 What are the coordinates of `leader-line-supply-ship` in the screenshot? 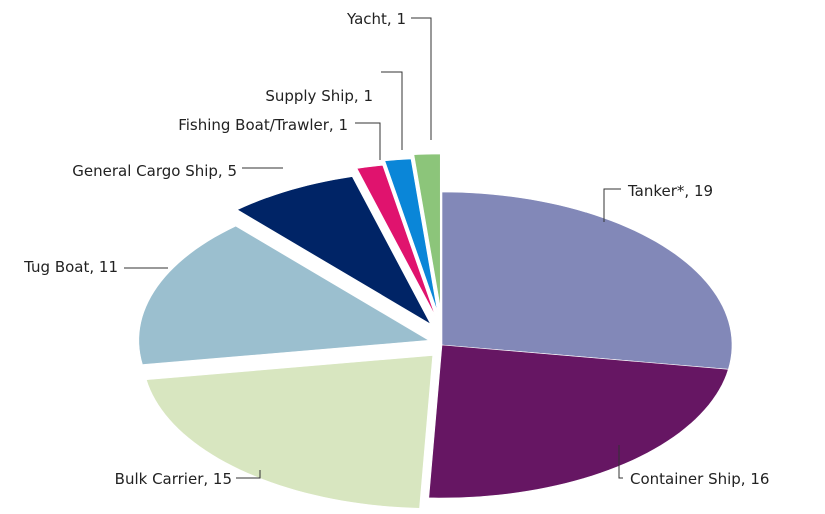 It's located at (392, 110).